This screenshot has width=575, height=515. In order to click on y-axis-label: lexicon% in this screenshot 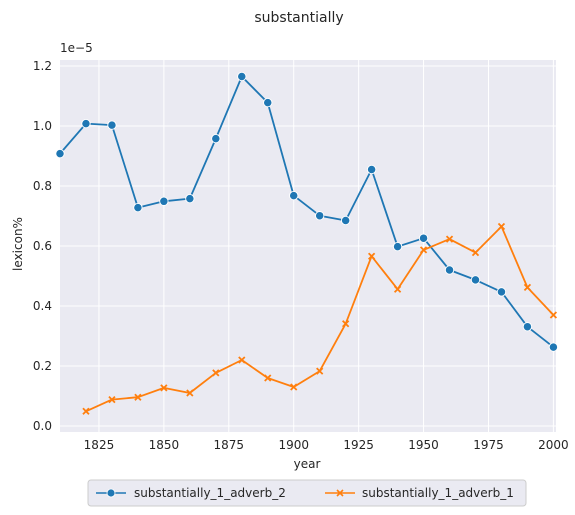, I will do `click(18, 244)`.